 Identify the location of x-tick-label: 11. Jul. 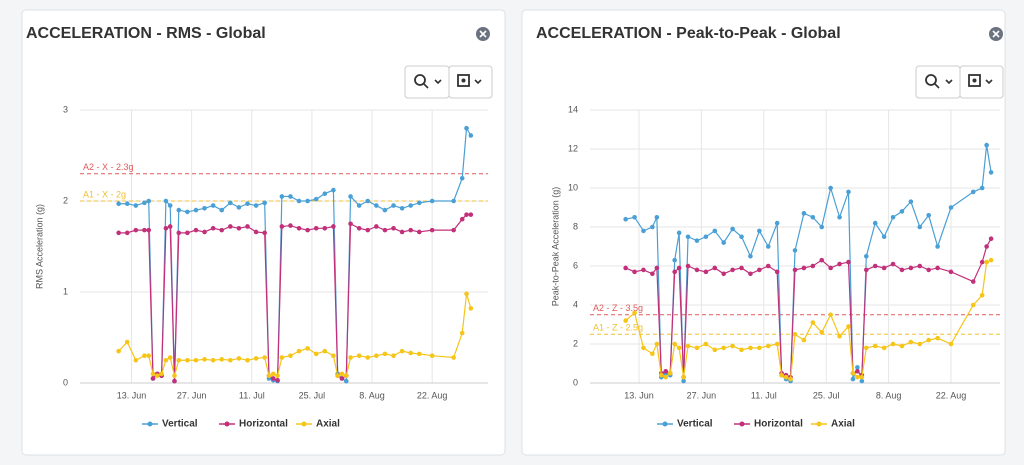
(764, 395).